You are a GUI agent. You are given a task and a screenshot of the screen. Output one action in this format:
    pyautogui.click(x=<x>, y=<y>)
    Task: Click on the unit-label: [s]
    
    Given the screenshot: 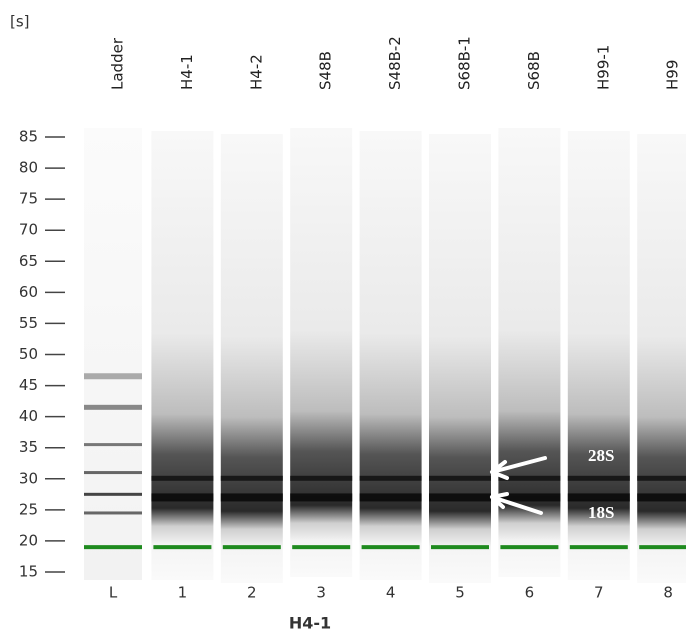 What is the action you would take?
    pyautogui.click(x=20, y=22)
    